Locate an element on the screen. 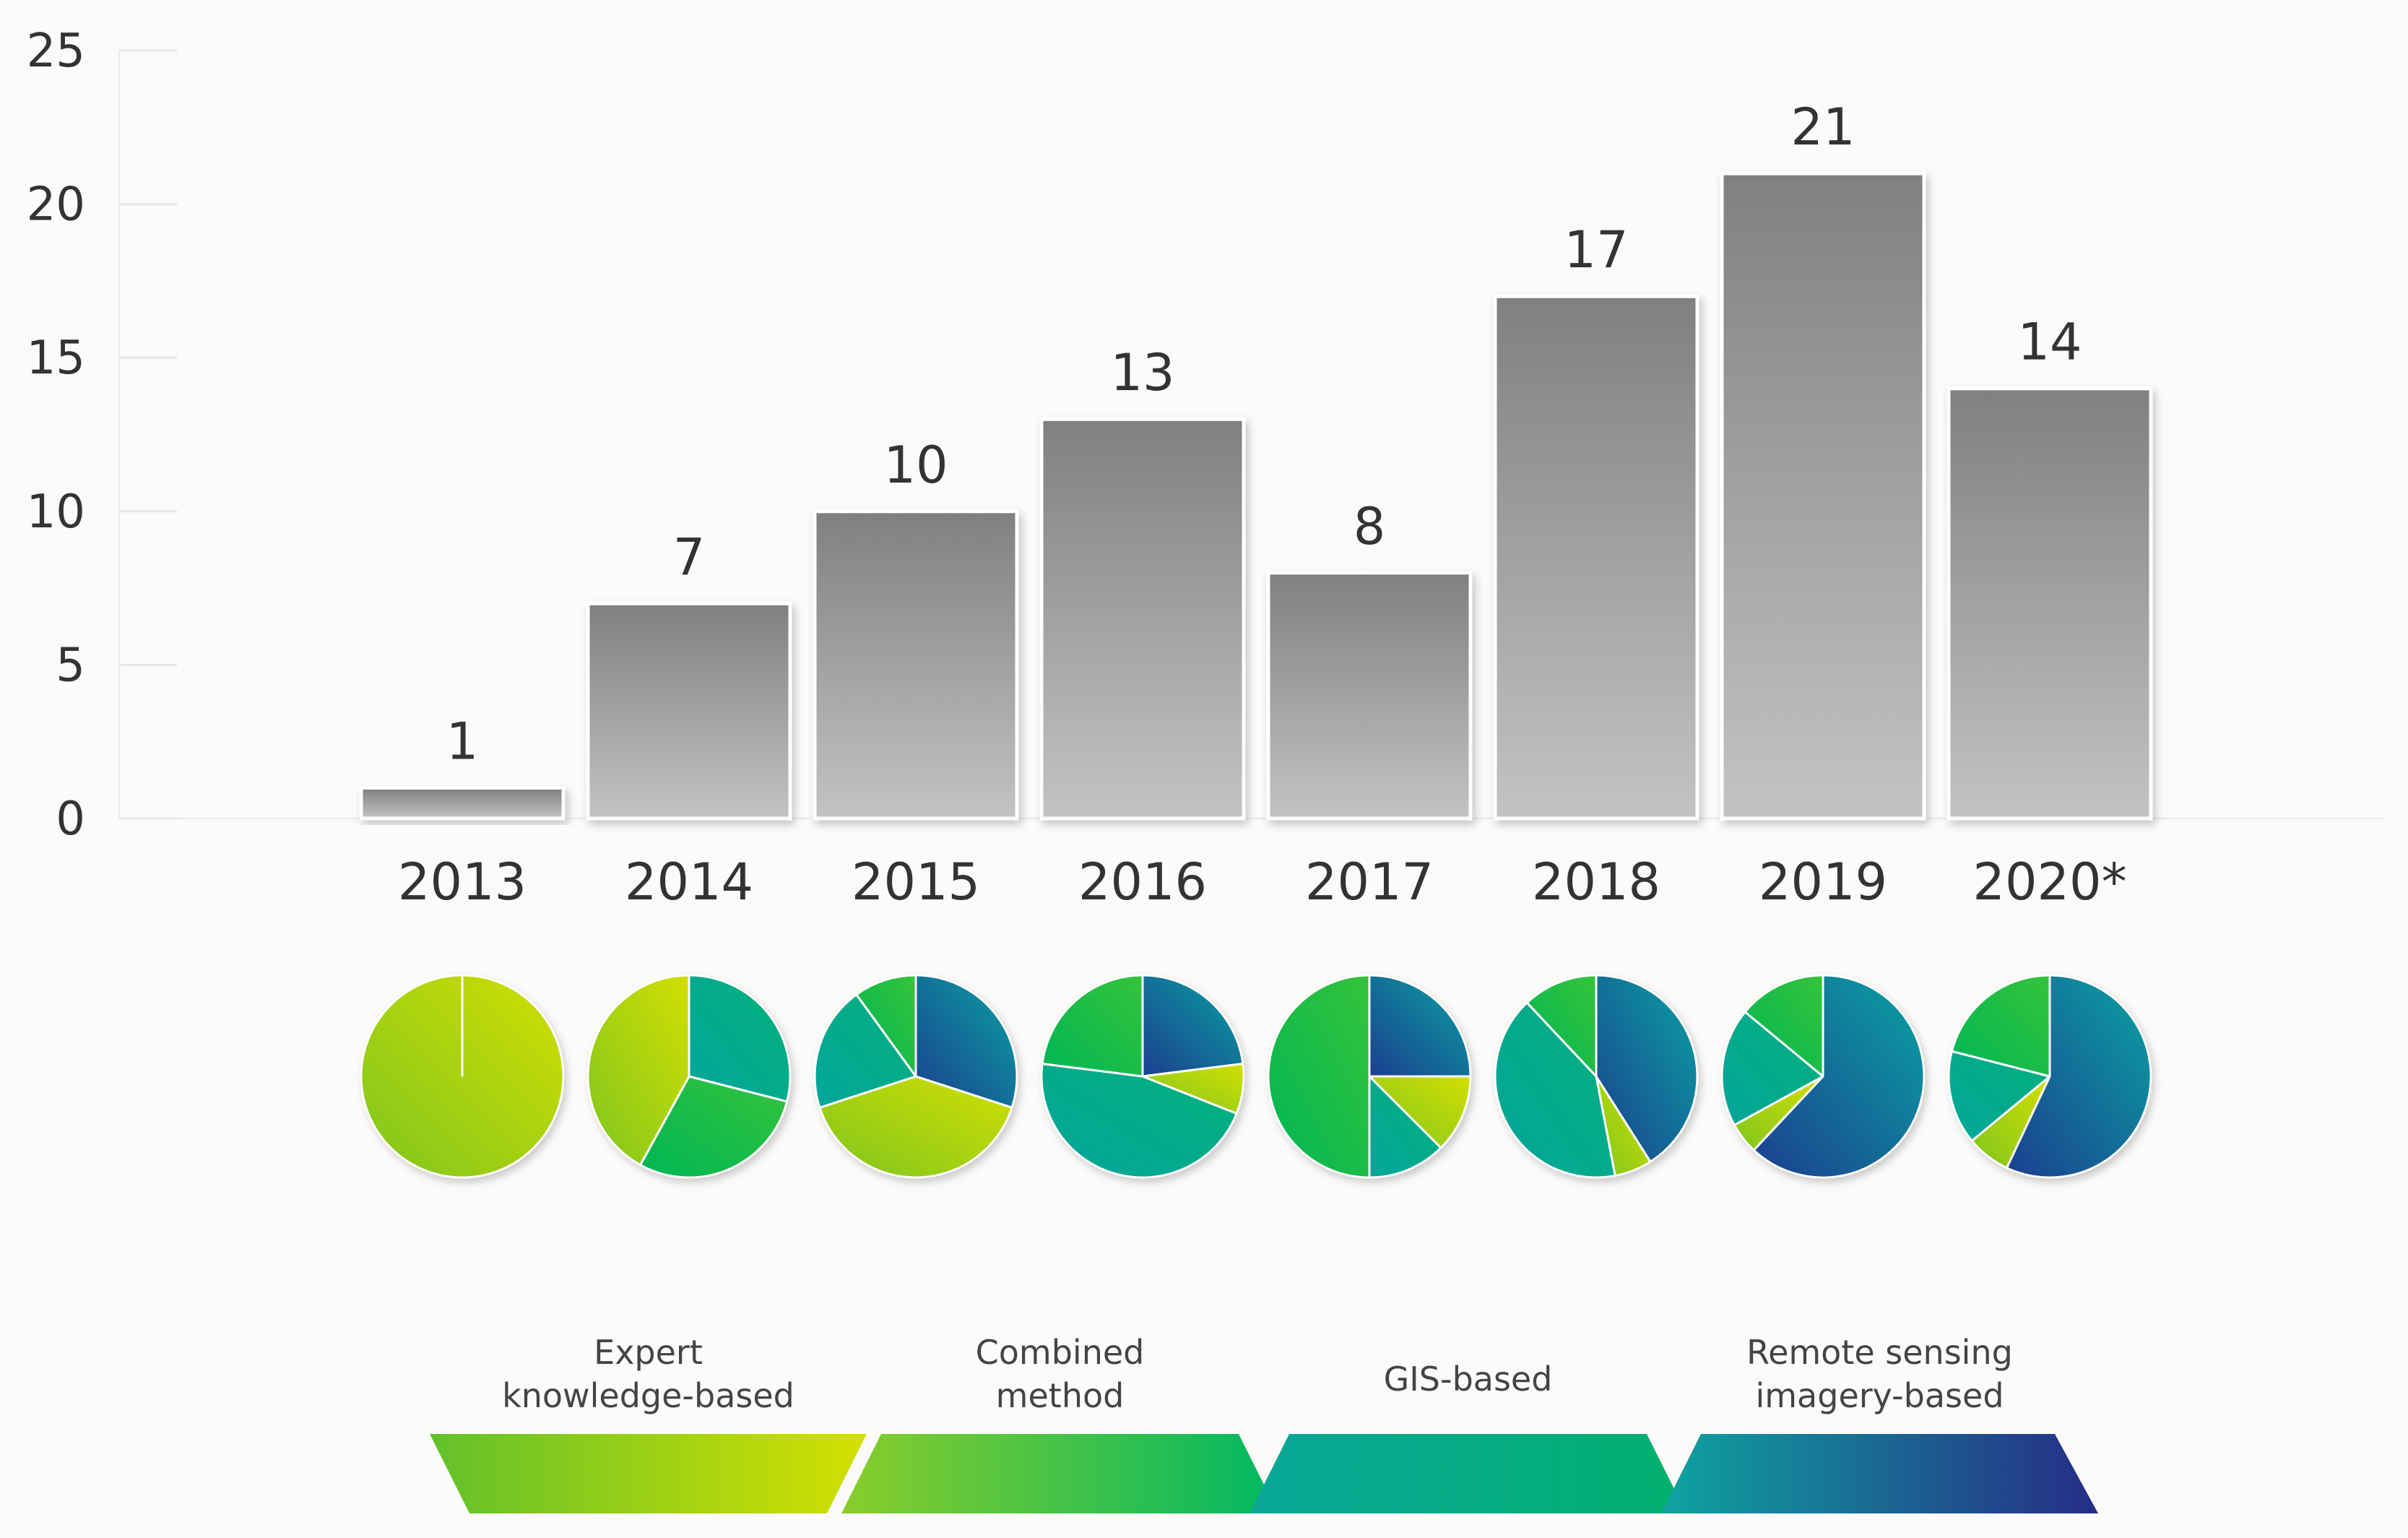 The width and height of the screenshot is (2408, 1538). bar-value-label: 10 is located at coordinates (915, 466).